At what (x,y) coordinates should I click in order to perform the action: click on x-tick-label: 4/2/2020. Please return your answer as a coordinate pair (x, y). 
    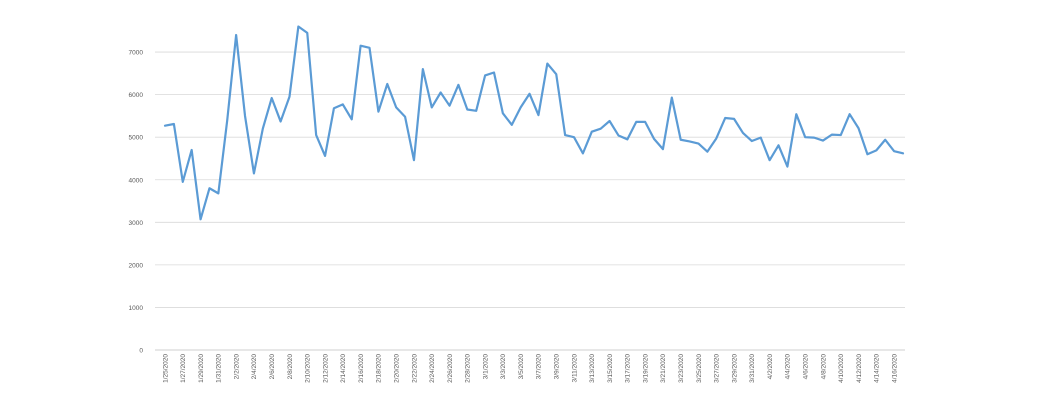
    Looking at the image, I should click on (770, 367).